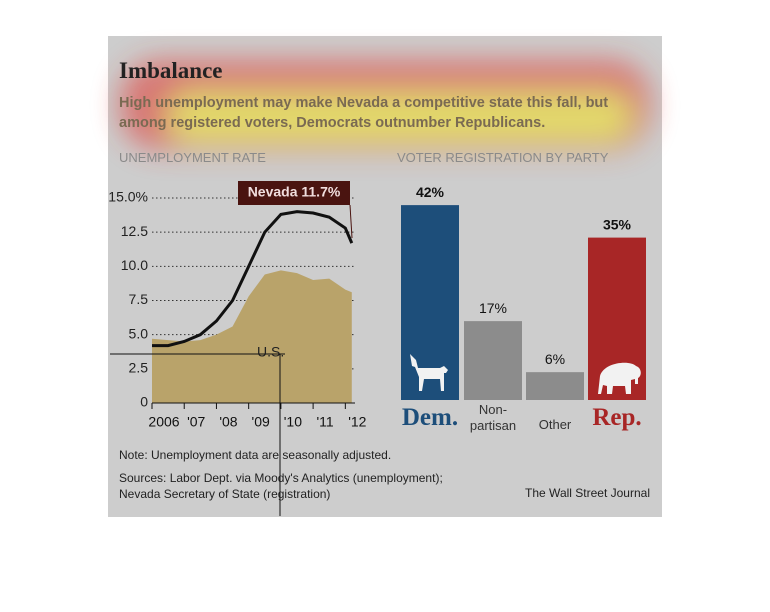 This screenshot has width=770, height=612. What do you see at coordinates (351, 221) in the screenshot?
I see `annotation-leader` at bounding box center [351, 221].